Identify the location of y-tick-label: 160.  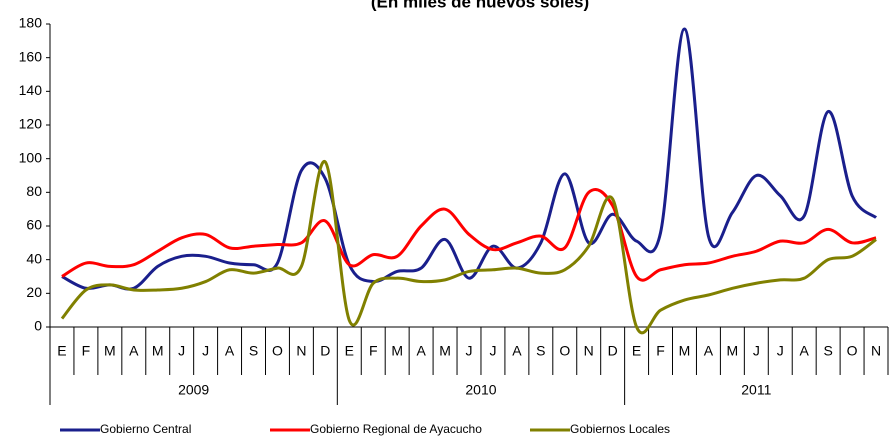
(31, 56).